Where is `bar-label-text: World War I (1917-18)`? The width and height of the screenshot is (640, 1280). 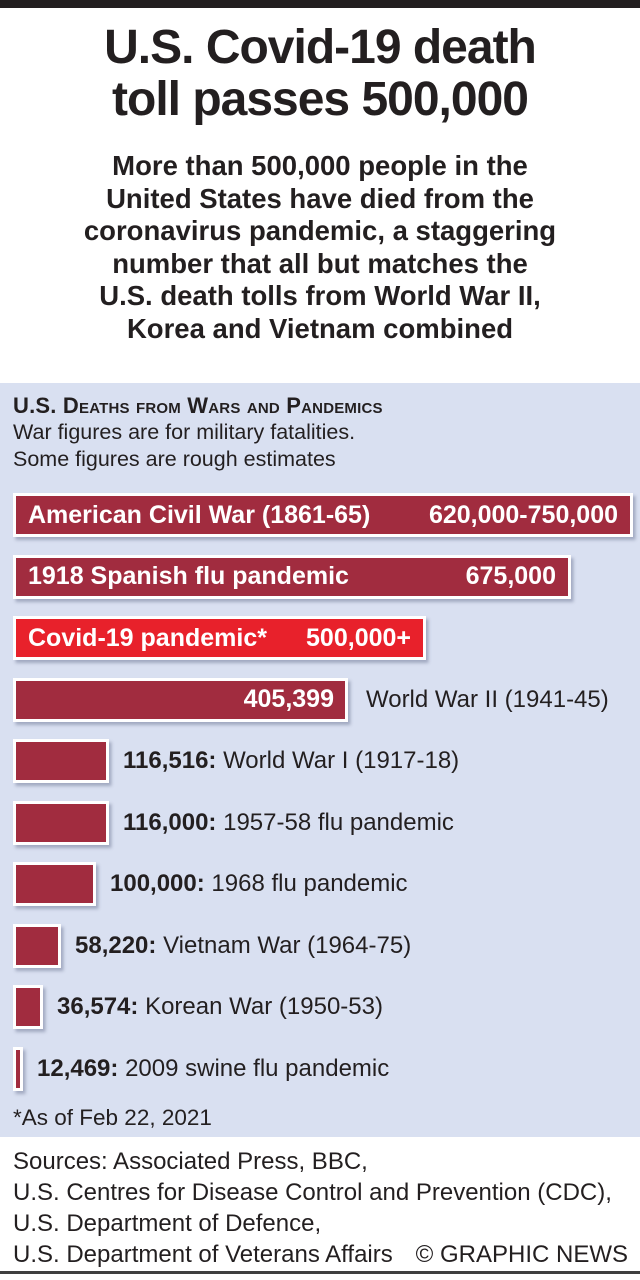 bar-label-text: World War I (1917-18) is located at coordinates (338, 760).